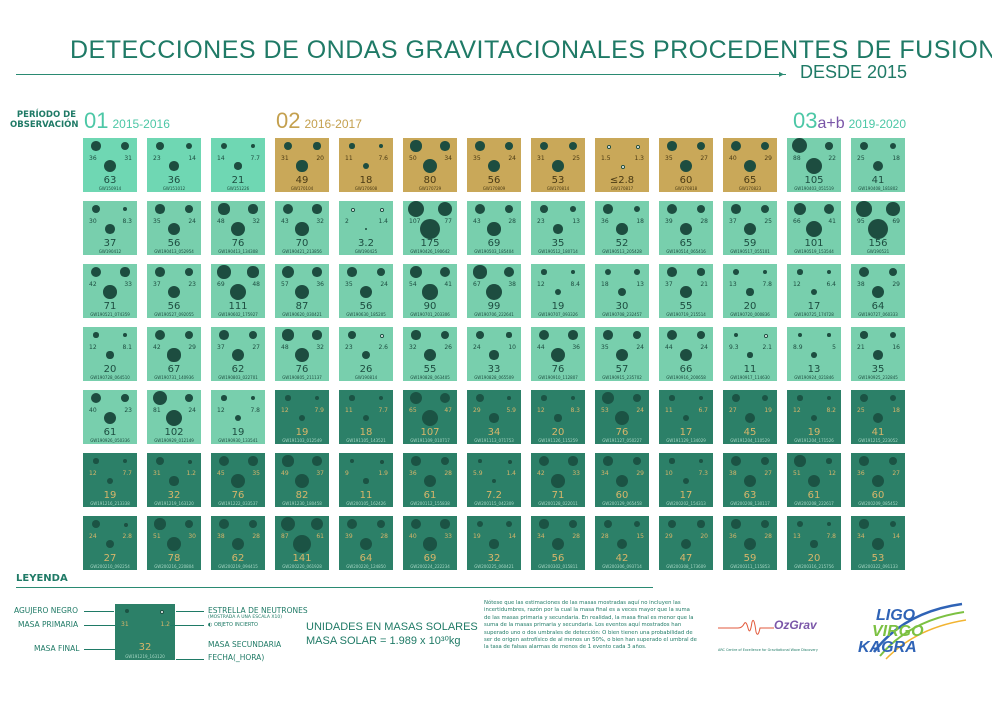  I want to click on legend-example-m2: 1.2, so click(165, 624).